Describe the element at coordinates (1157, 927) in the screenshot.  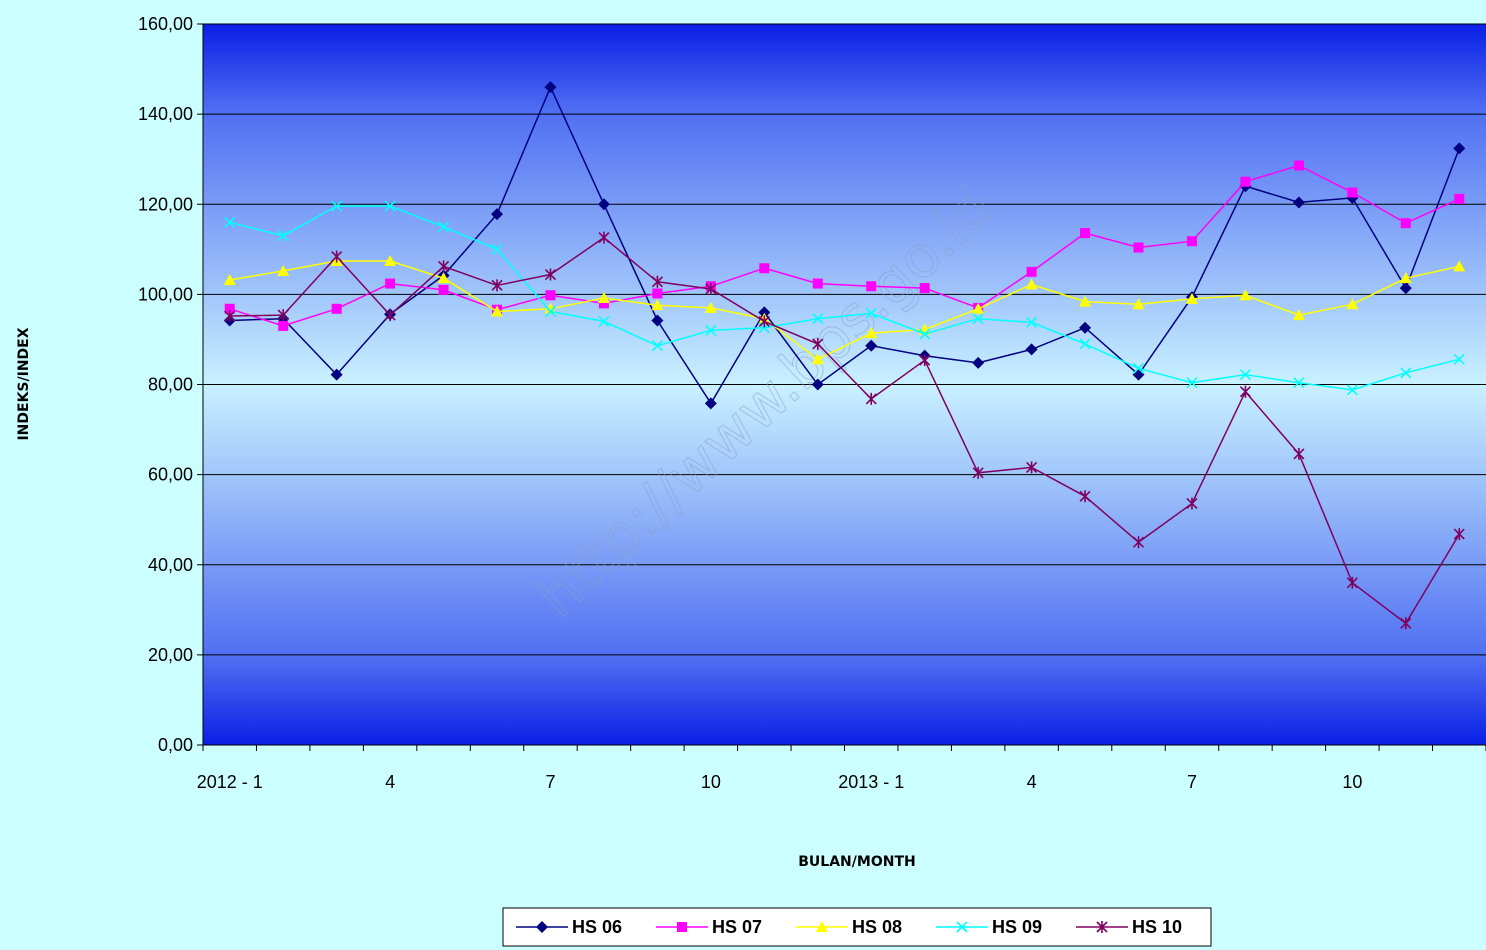
I see `legend-label: HS 10` at that location.